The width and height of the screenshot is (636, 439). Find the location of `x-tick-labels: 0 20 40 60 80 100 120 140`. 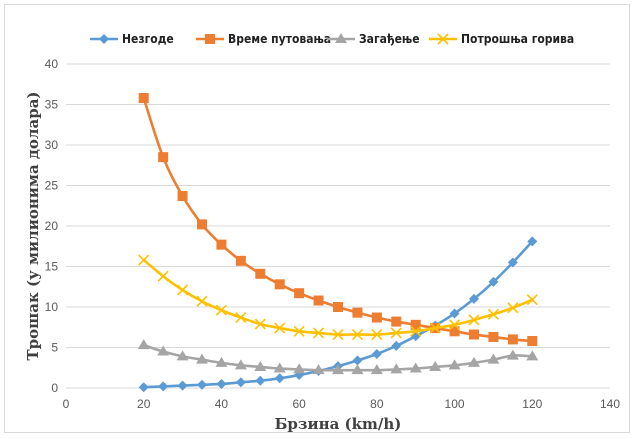

x-tick-labels: 0 20 40 60 80 100 120 140 is located at coordinates (342, 404).